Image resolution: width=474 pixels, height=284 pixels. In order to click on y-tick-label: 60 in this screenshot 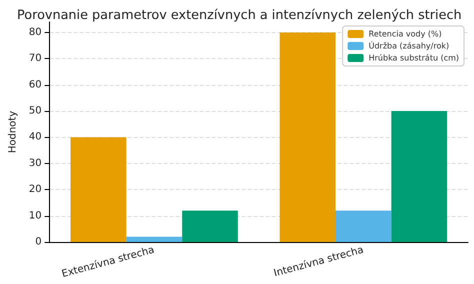, I will do `click(35, 84)`.